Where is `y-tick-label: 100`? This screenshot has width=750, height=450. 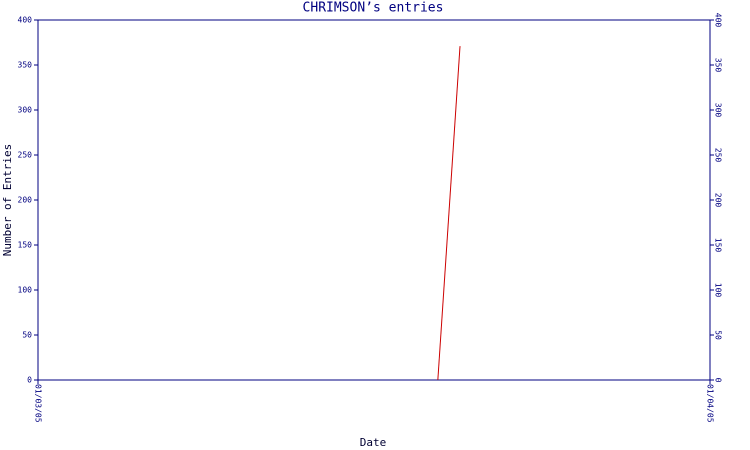
y-tick-label: 100 is located at coordinates (25, 290).